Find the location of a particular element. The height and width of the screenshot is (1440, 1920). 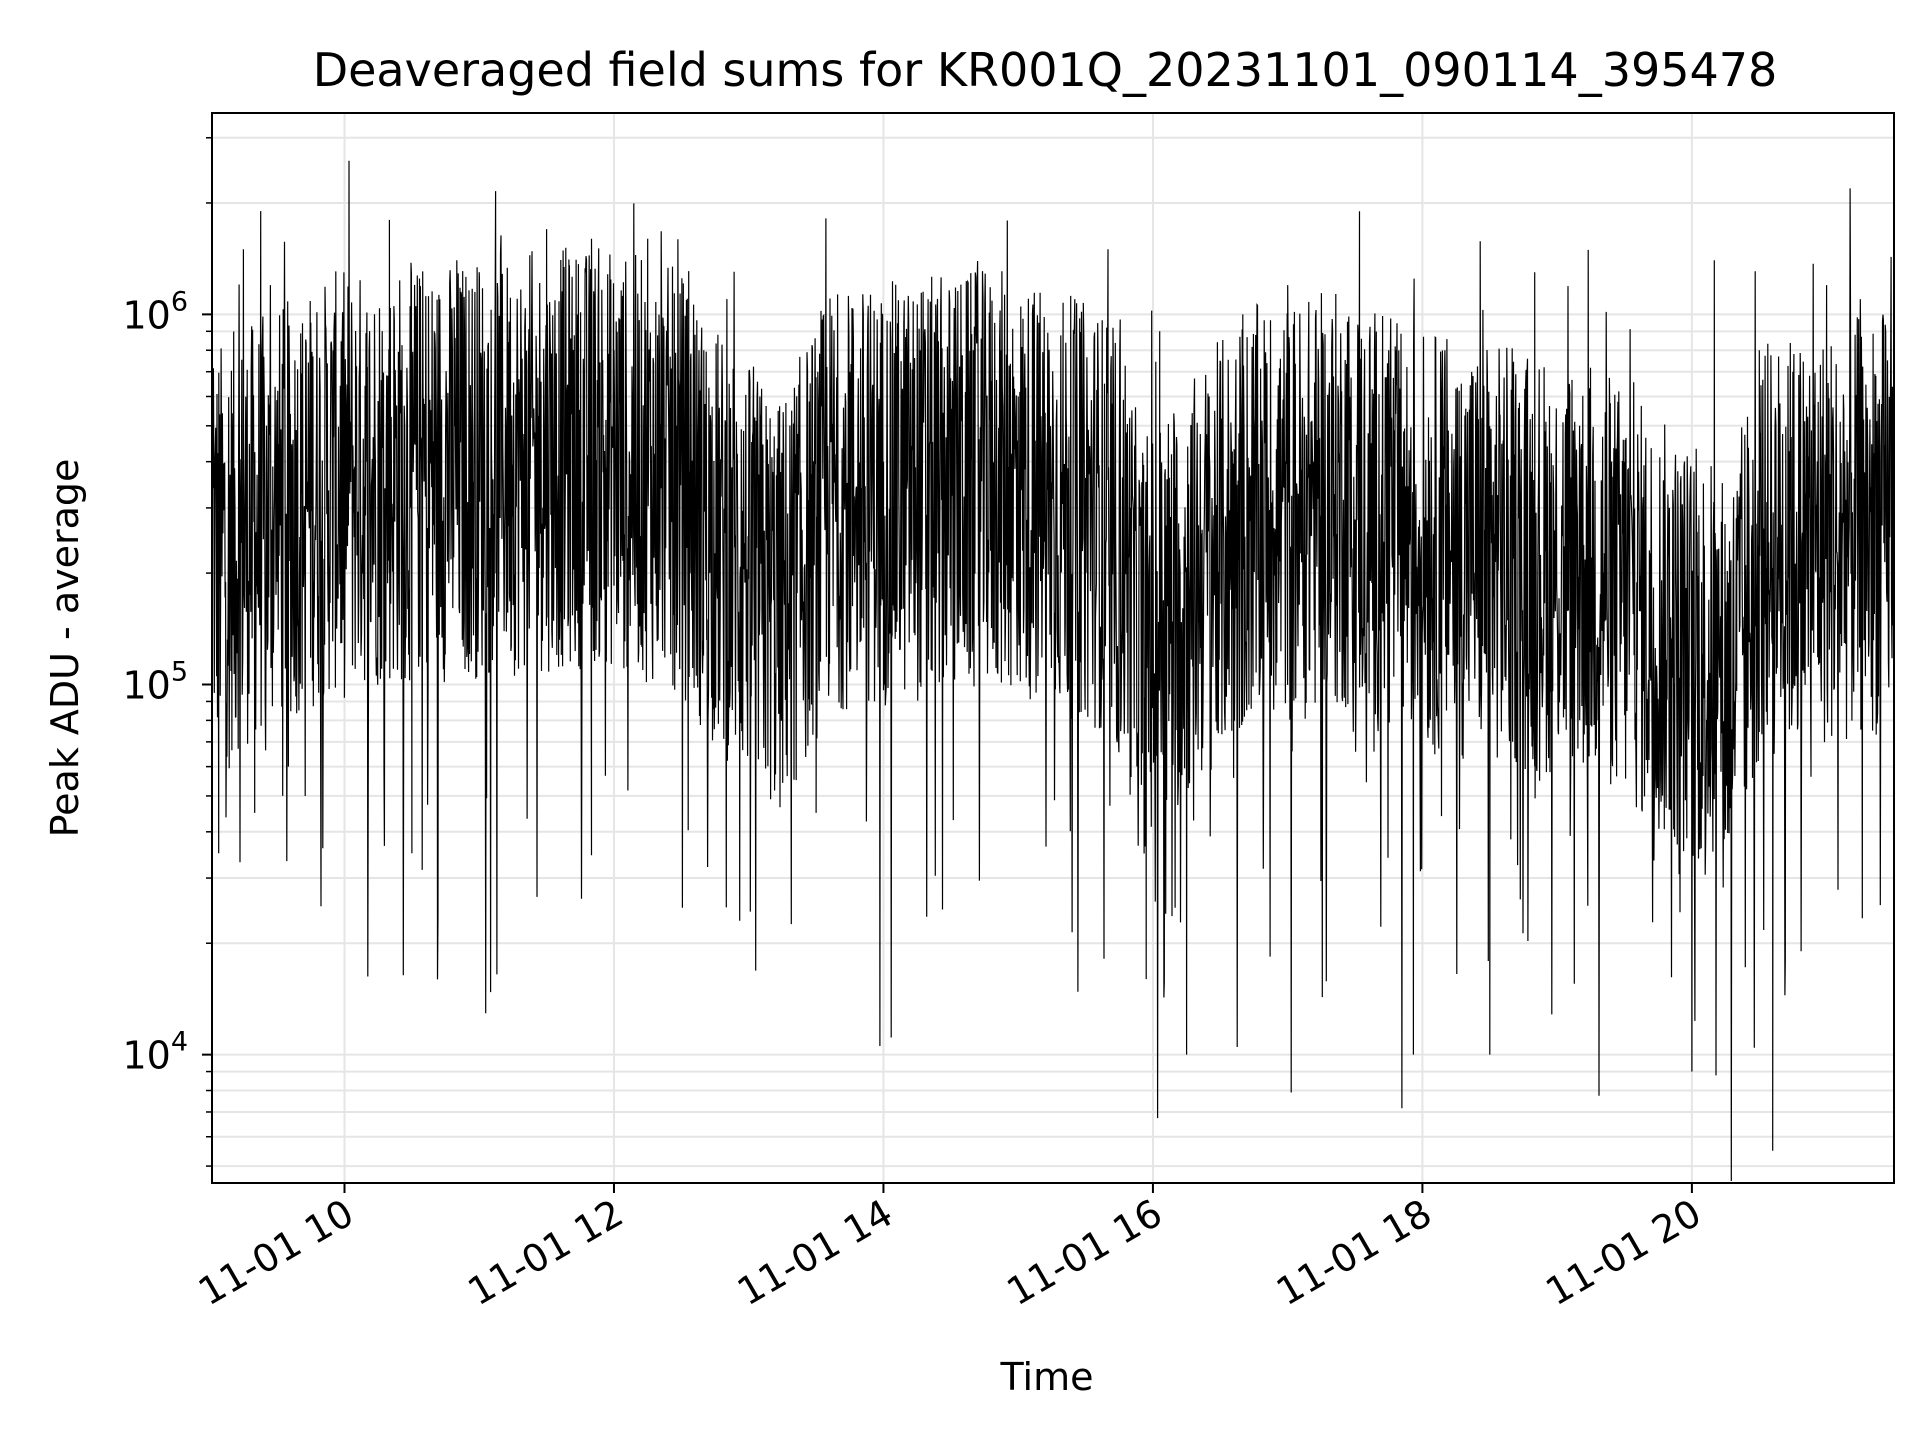

y-tick-label: 10⁶ is located at coordinates (155, 311).